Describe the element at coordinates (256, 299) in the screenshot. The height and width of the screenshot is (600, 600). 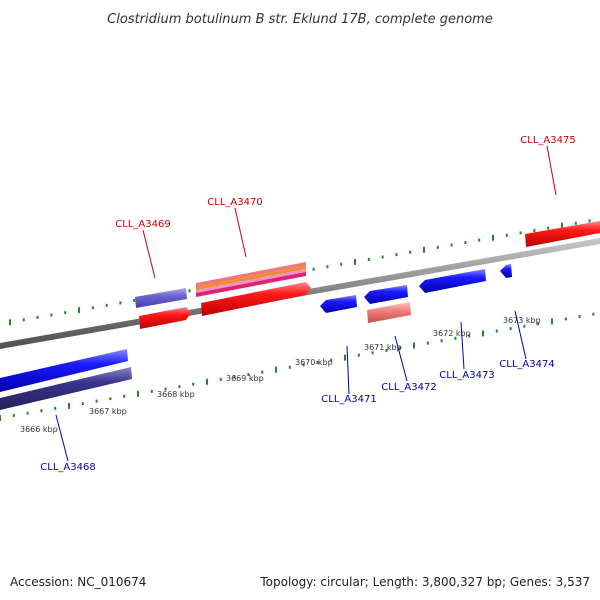
I see `gene-cll-a3470` at that location.